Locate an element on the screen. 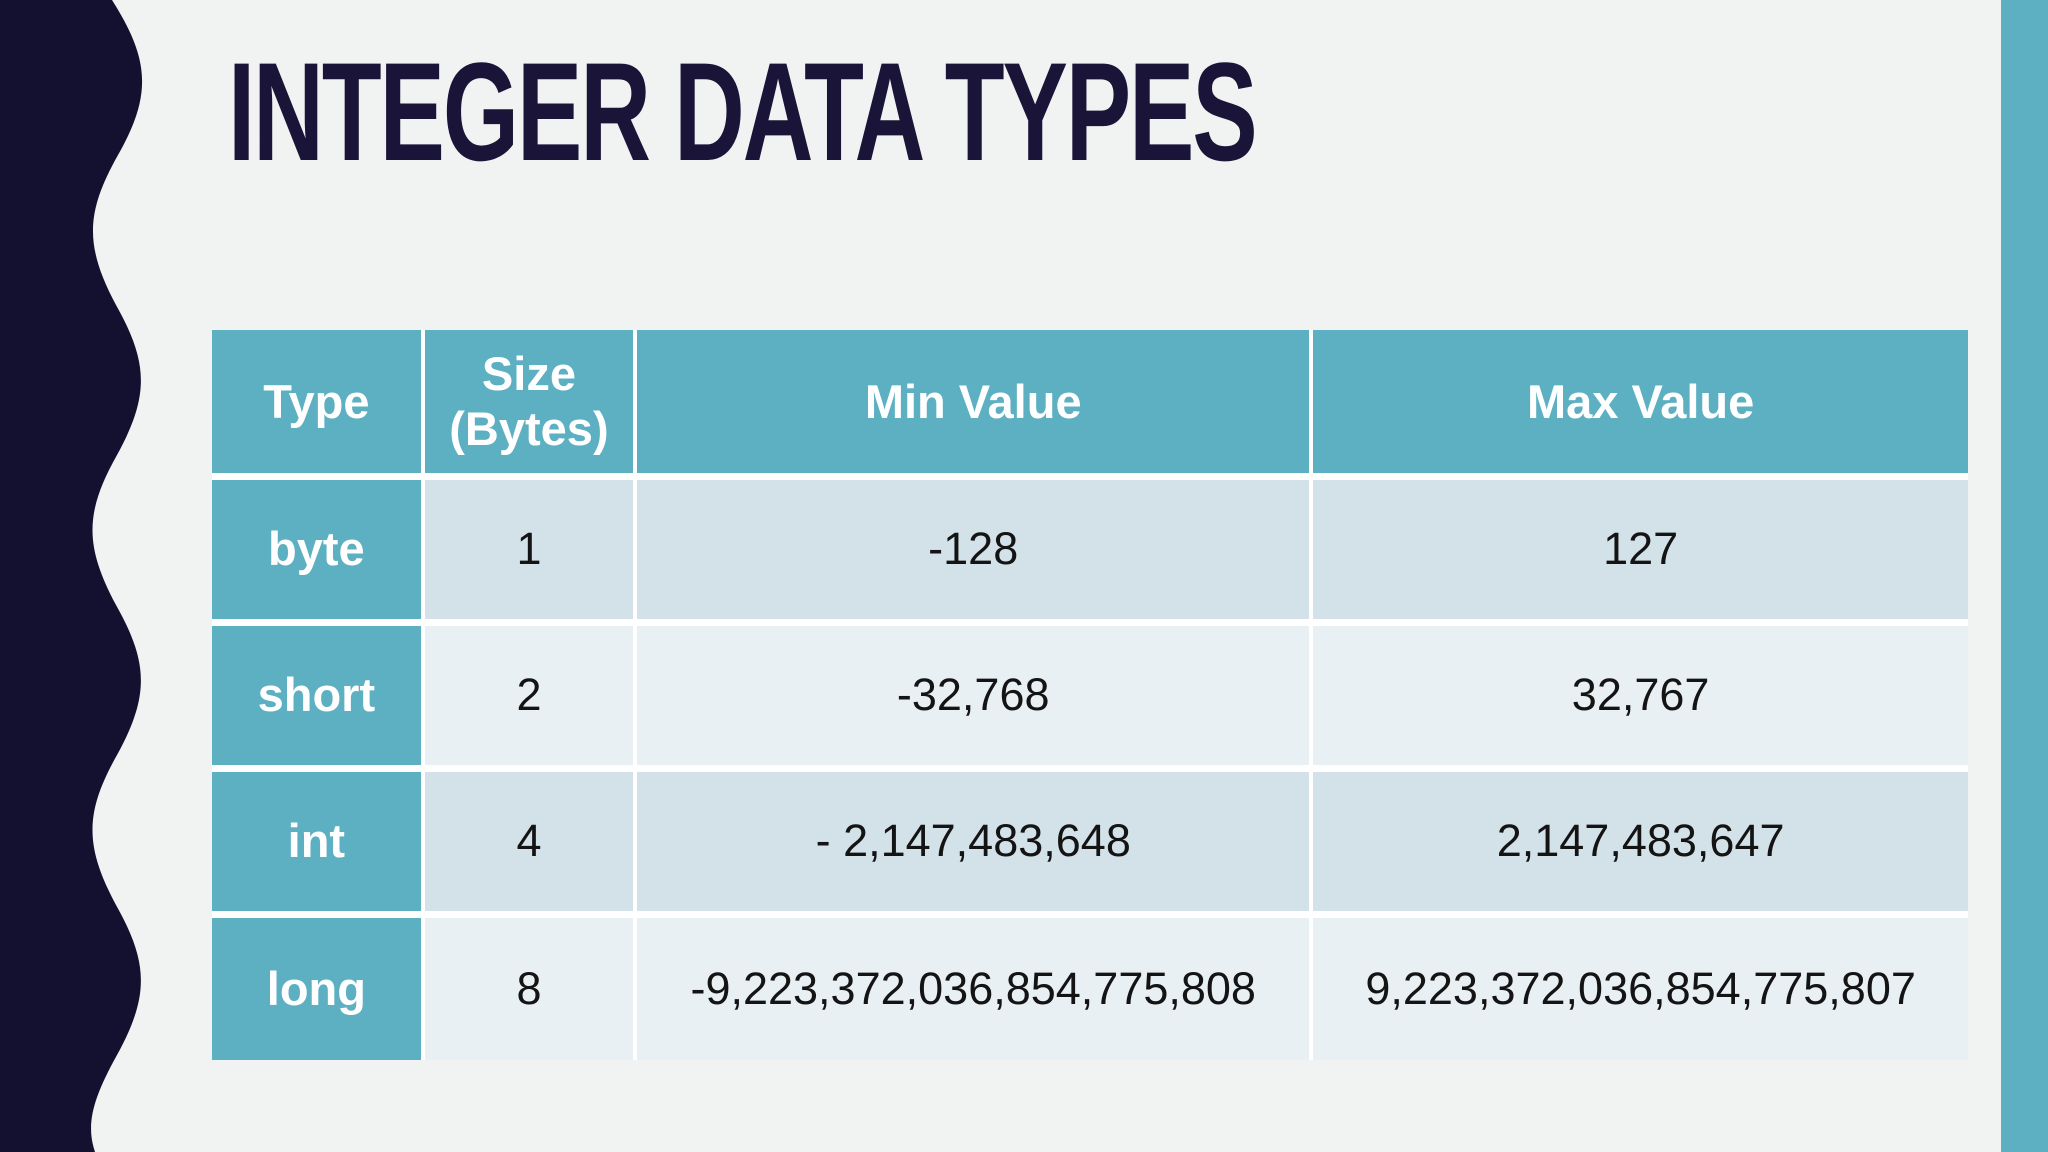 The height and width of the screenshot is (1152, 2048). cell-max: 2,147,483,647 is located at coordinates (1639, 841).